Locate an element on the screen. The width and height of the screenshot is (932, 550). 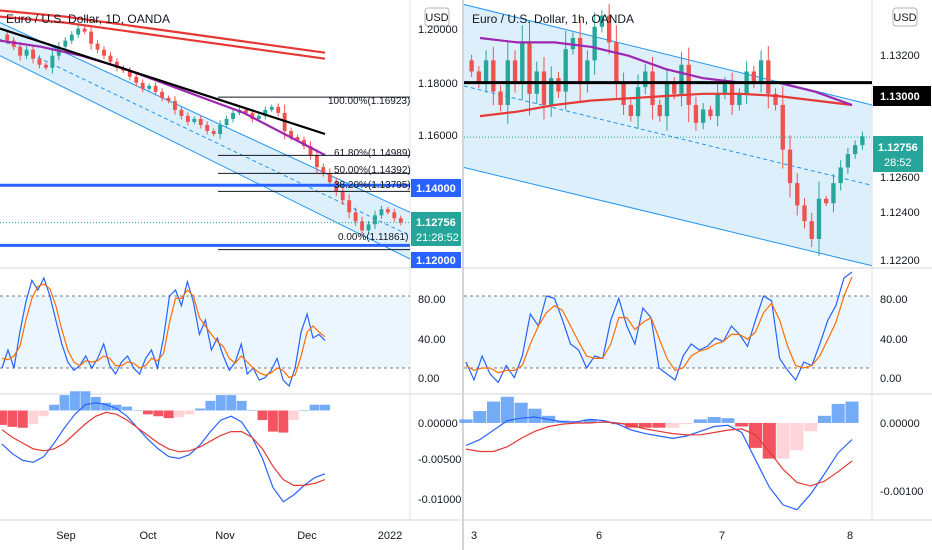
sma-red-a is located at coordinates (163, 31).